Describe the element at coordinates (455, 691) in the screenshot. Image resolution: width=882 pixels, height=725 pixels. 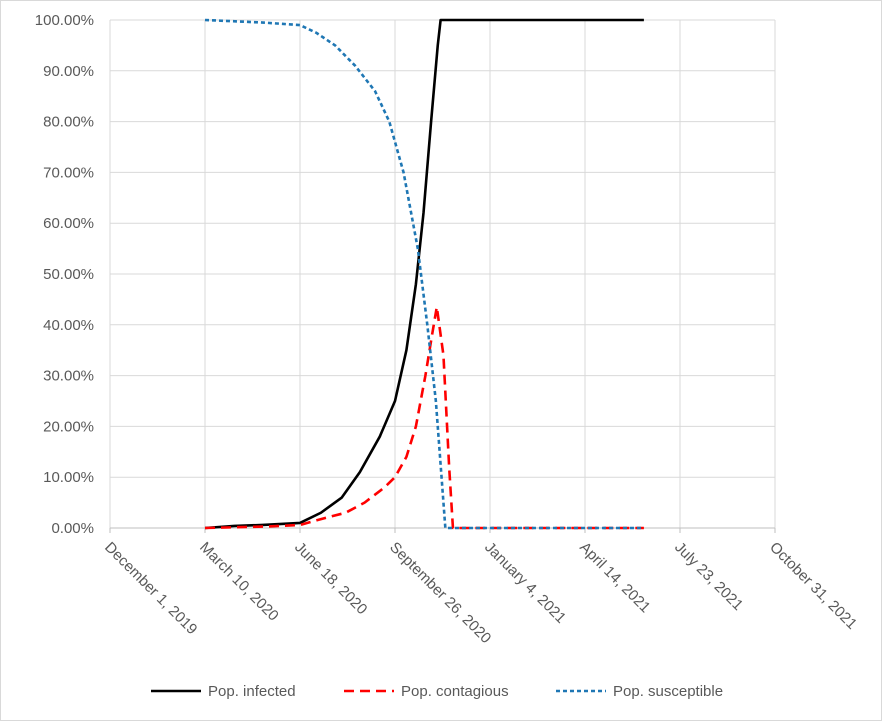
I see `legend-label: Pop. contagious` at that location.